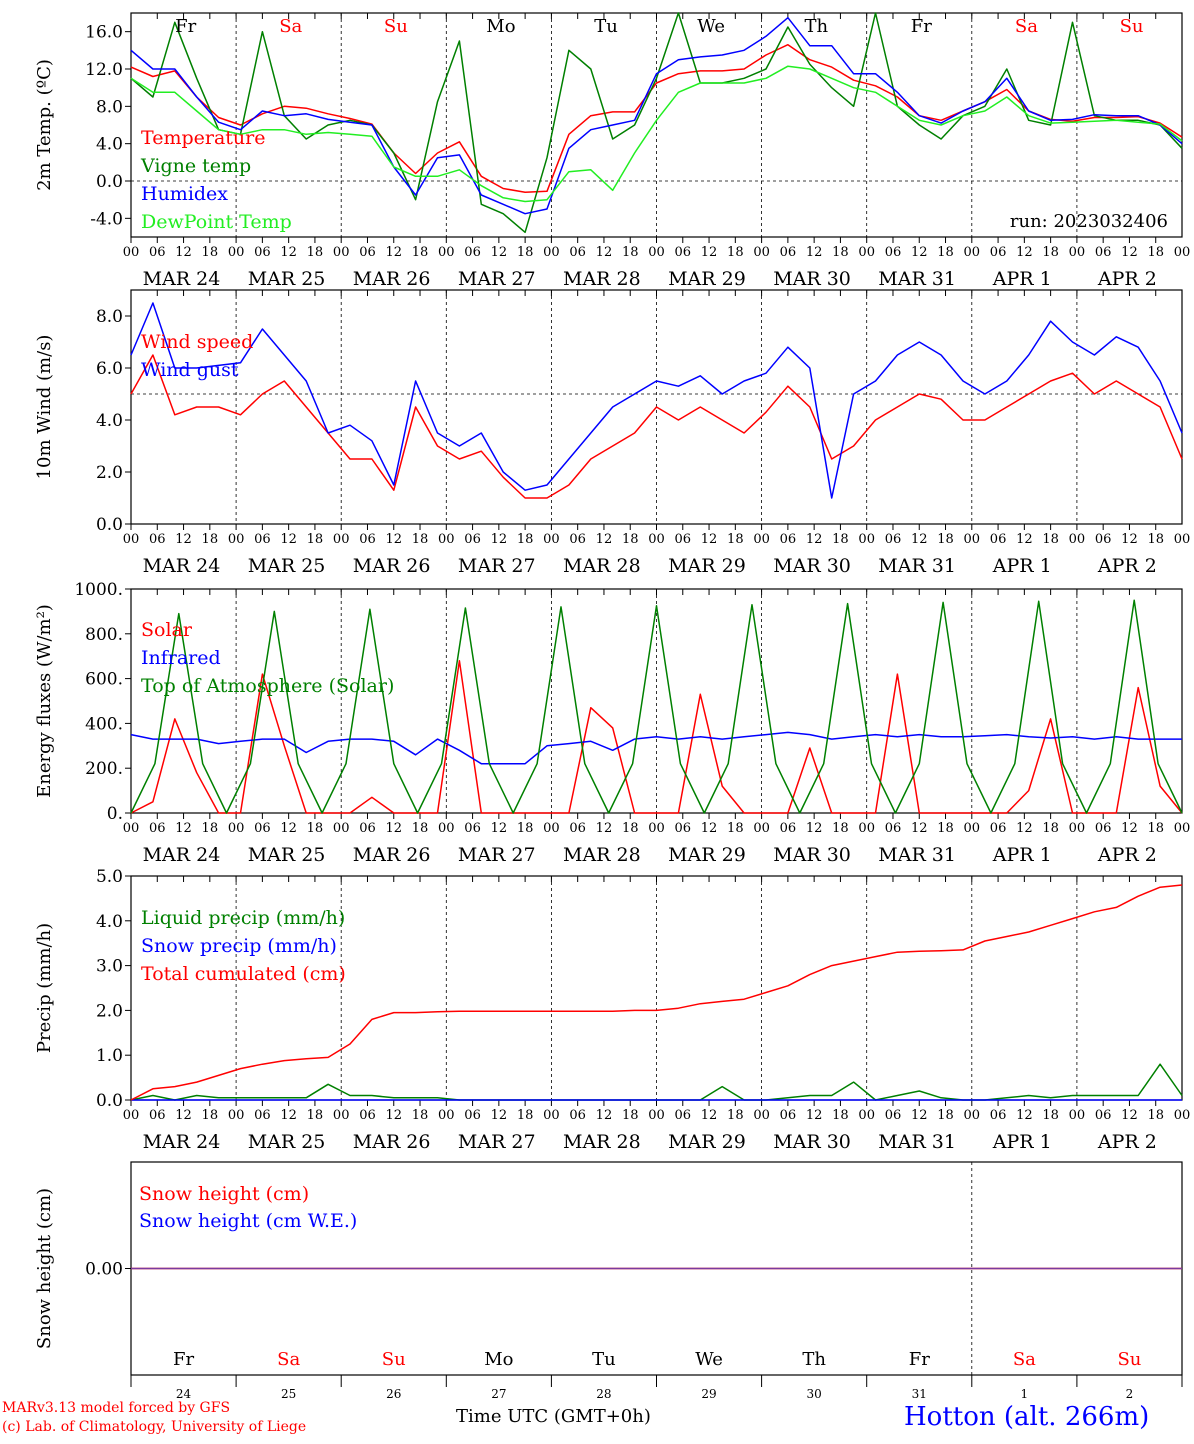 This screenshot has height=1444, width=1194. I want to click on panel-3-day-label: MAR 30, so click(812, 855).